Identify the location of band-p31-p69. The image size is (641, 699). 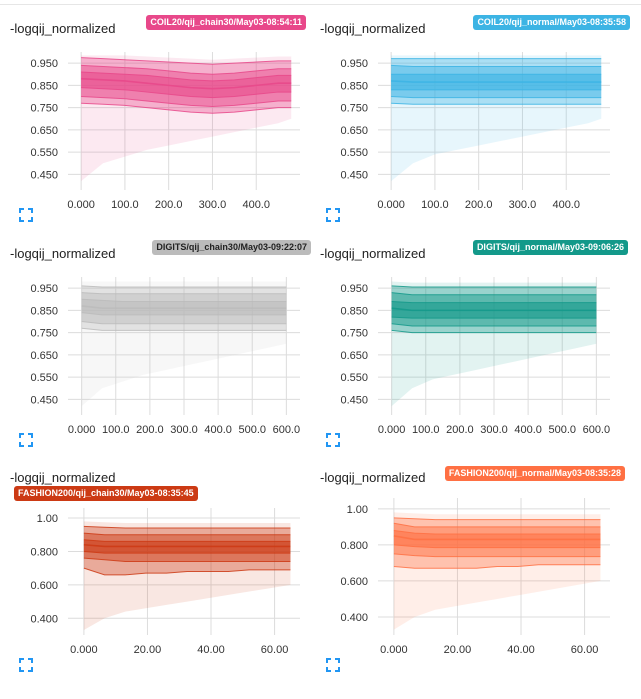
(184, 307).